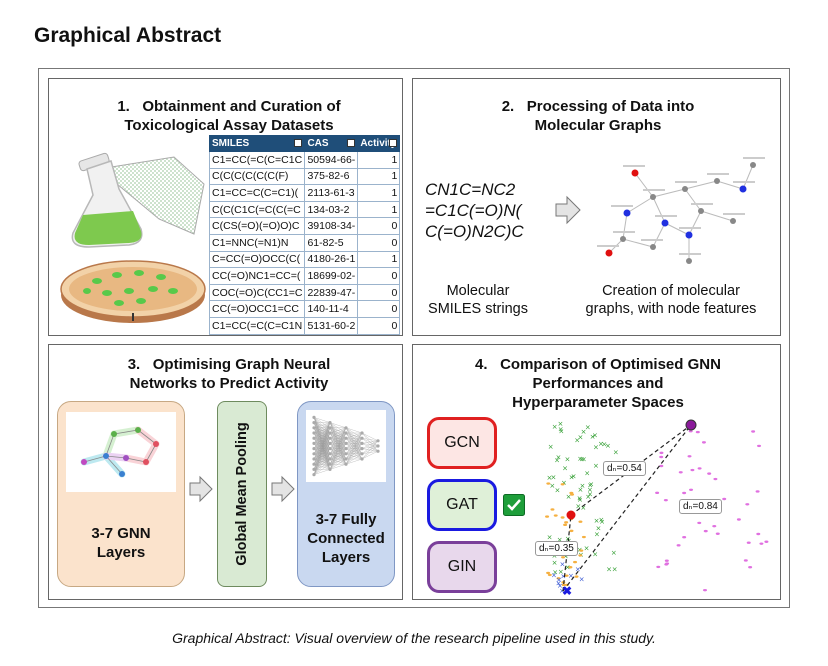 The image size is (828, 666). I want to click on distance-label-gcn-gin: dₙ=0.54, so click(624, 468).